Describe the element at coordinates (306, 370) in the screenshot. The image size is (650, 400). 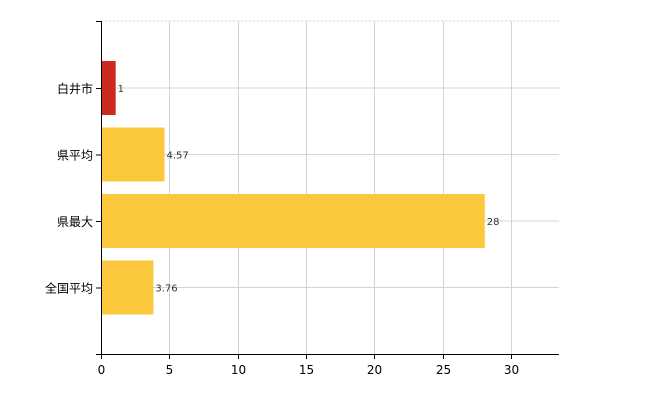
I see `x-tick-label: 15` at that location.